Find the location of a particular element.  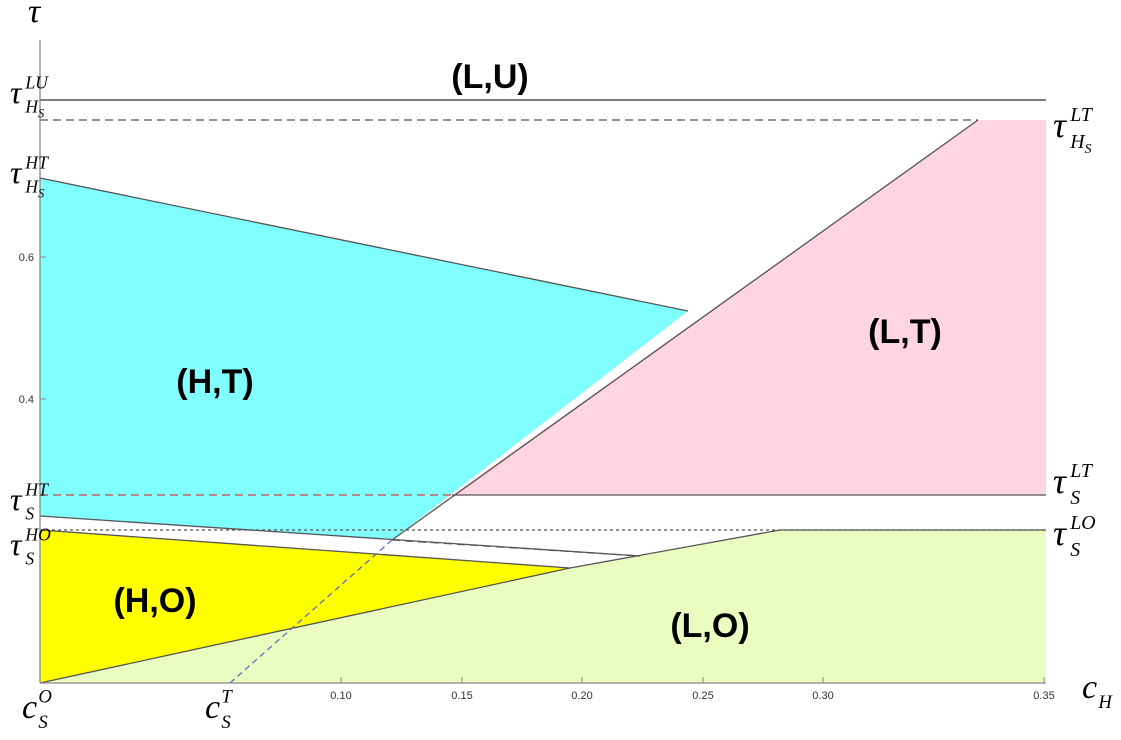

region-label: (H,T) is located at coordinates (214, 382).